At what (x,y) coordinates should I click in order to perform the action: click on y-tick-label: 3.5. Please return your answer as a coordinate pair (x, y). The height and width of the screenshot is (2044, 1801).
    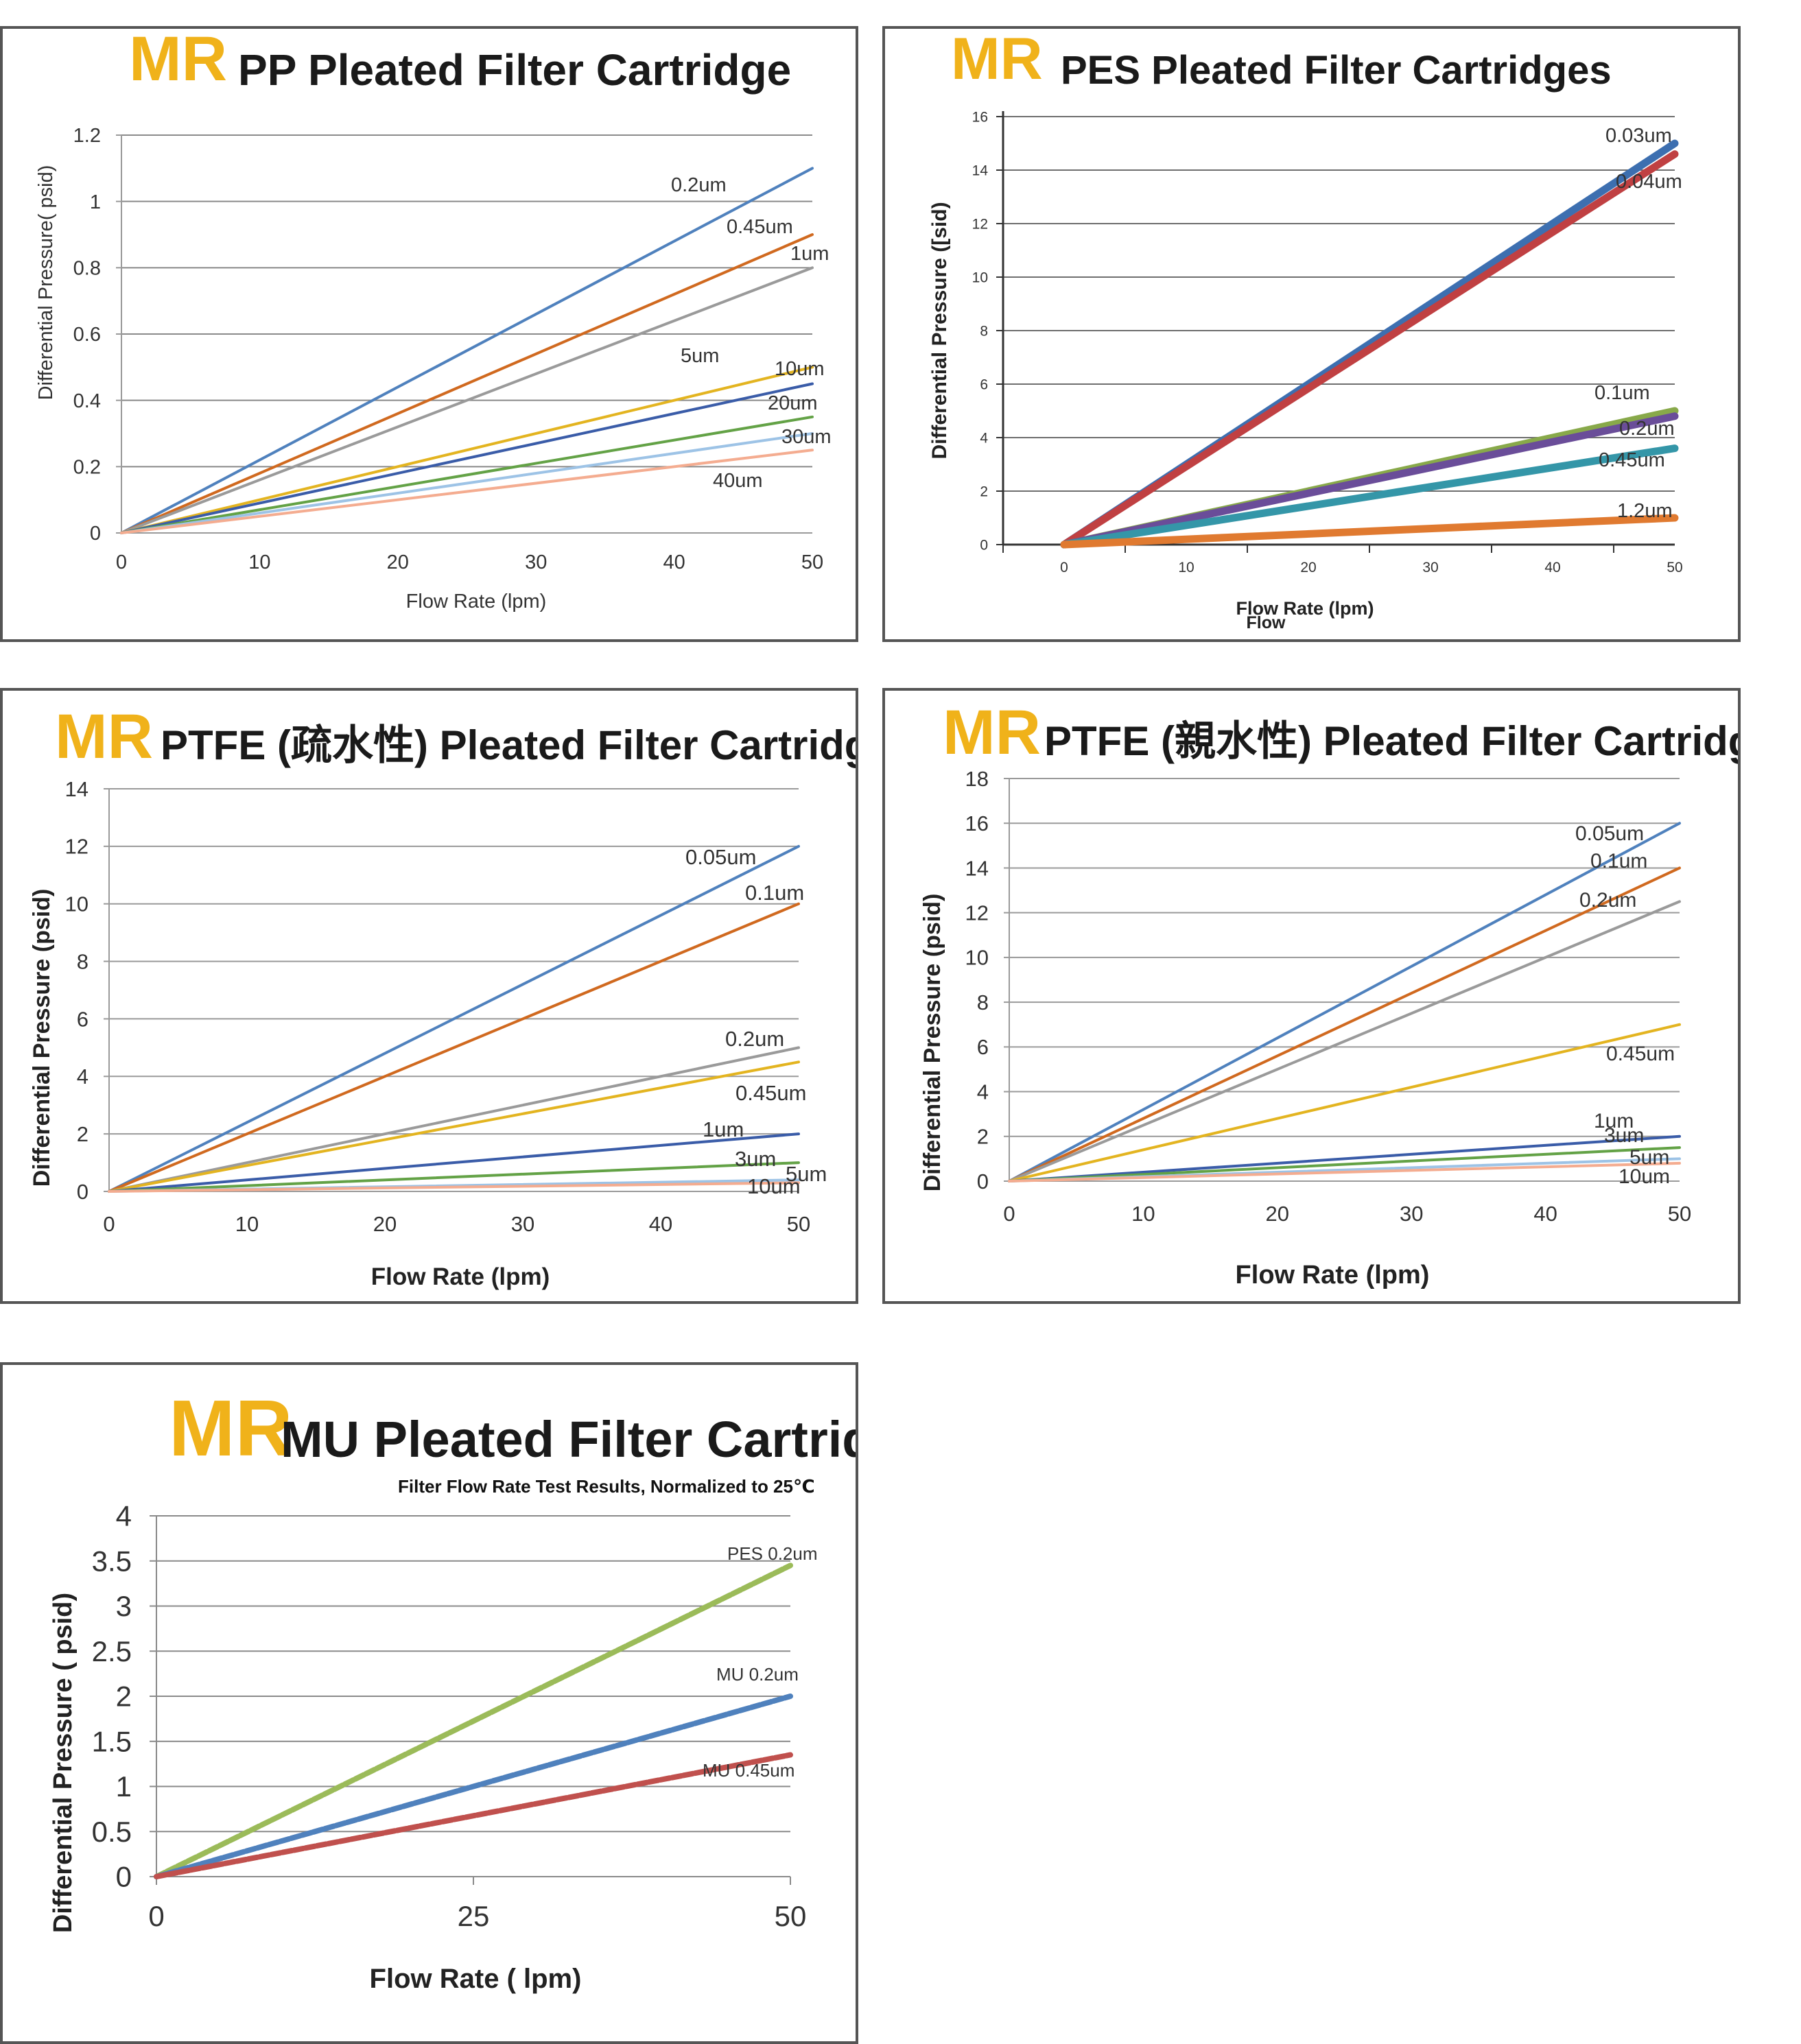
    Looking at the image, I should click on (112, 1561).